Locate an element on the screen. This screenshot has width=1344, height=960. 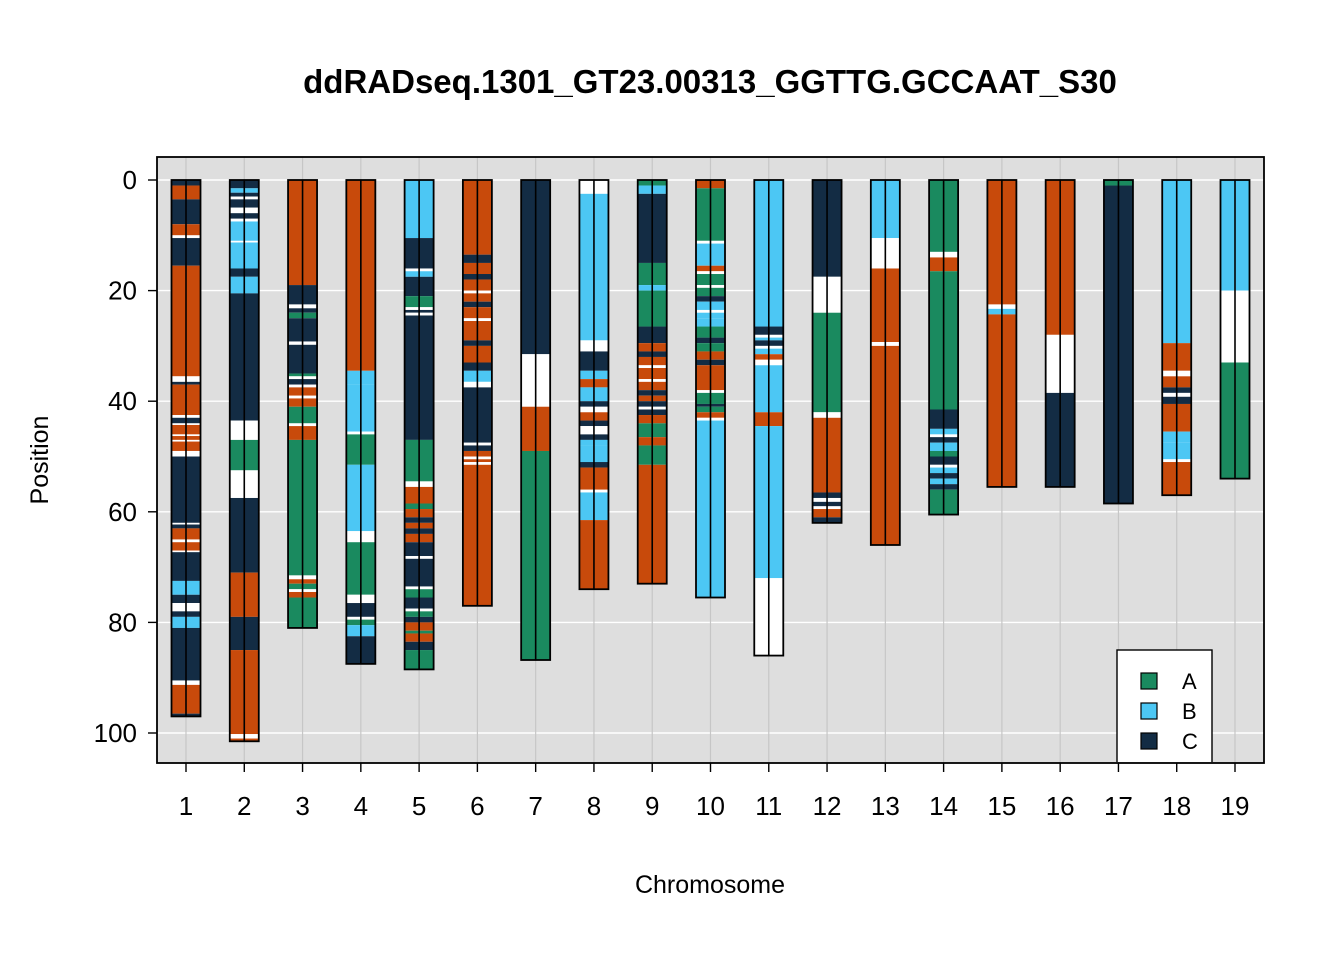
x-tick-label: 18 is located at coordinates (1176, 806).